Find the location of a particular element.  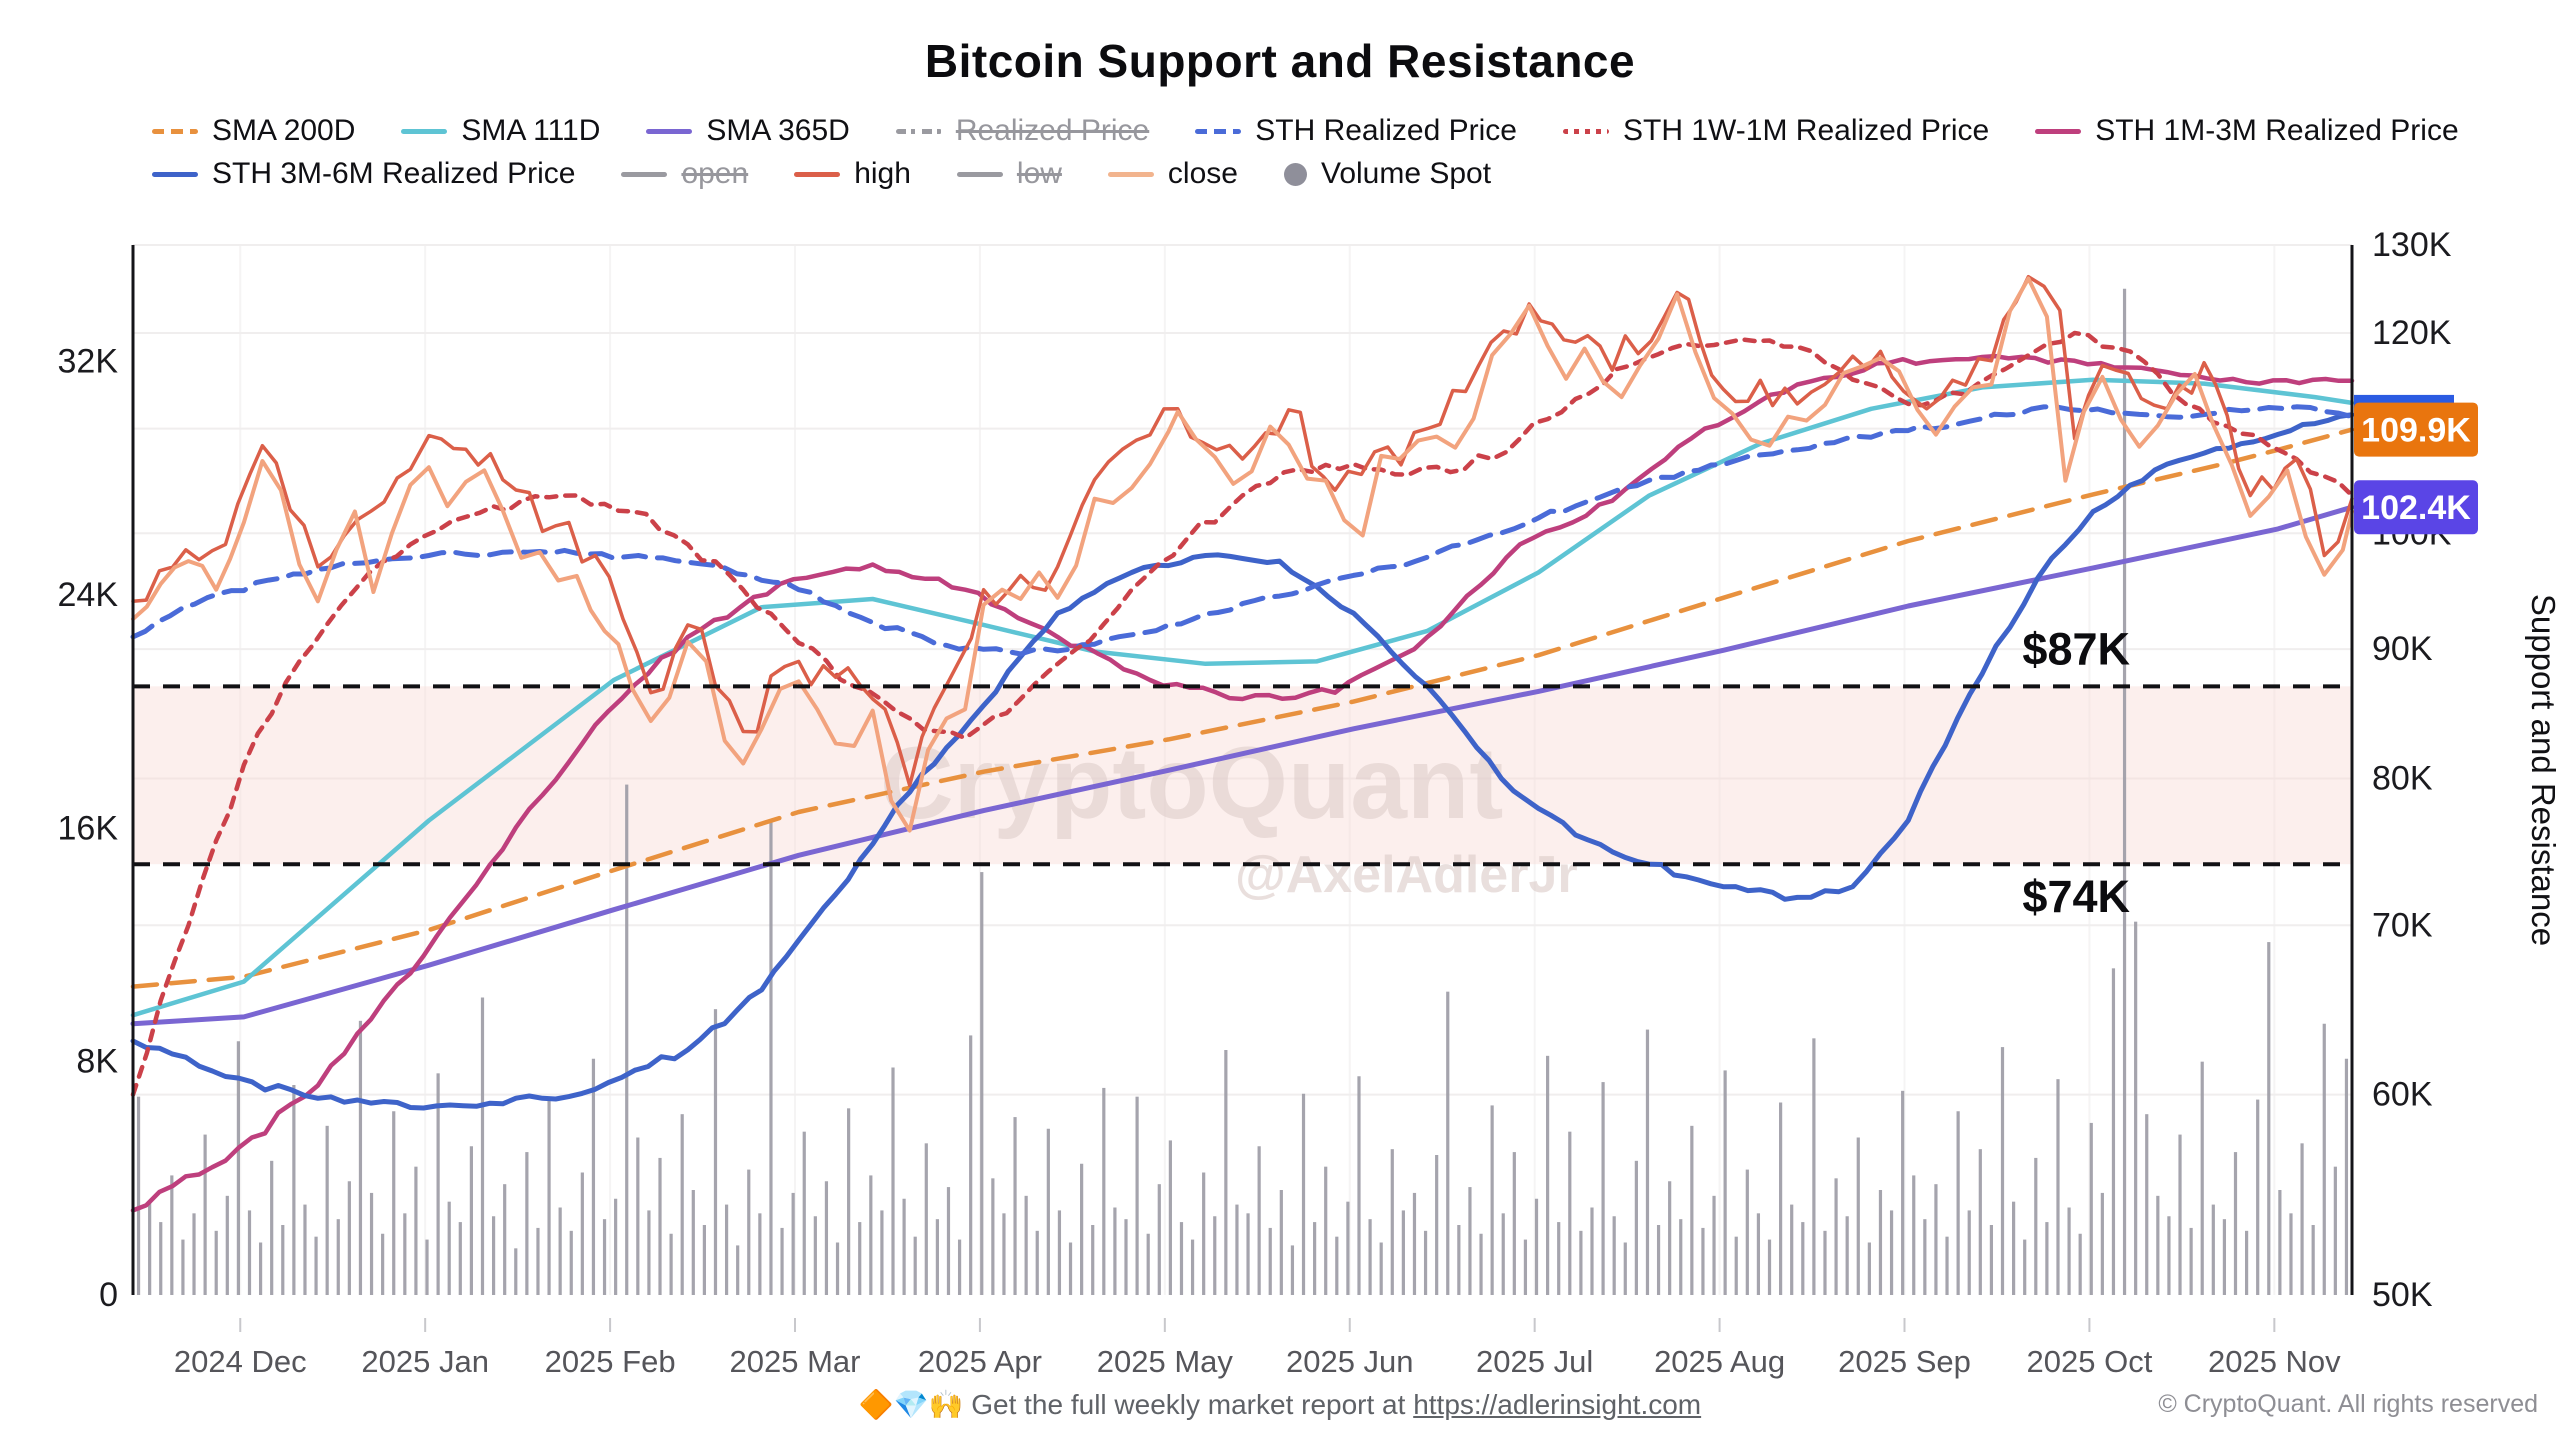

footer-emoji: 🔶💎🙌 is located at coordinates (911, 1404).